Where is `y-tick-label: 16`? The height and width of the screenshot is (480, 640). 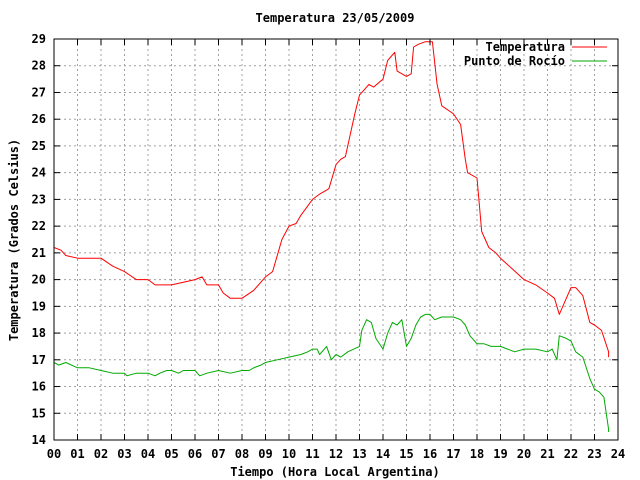 y-tick-label: 16 is located at coordinates (39, 387).